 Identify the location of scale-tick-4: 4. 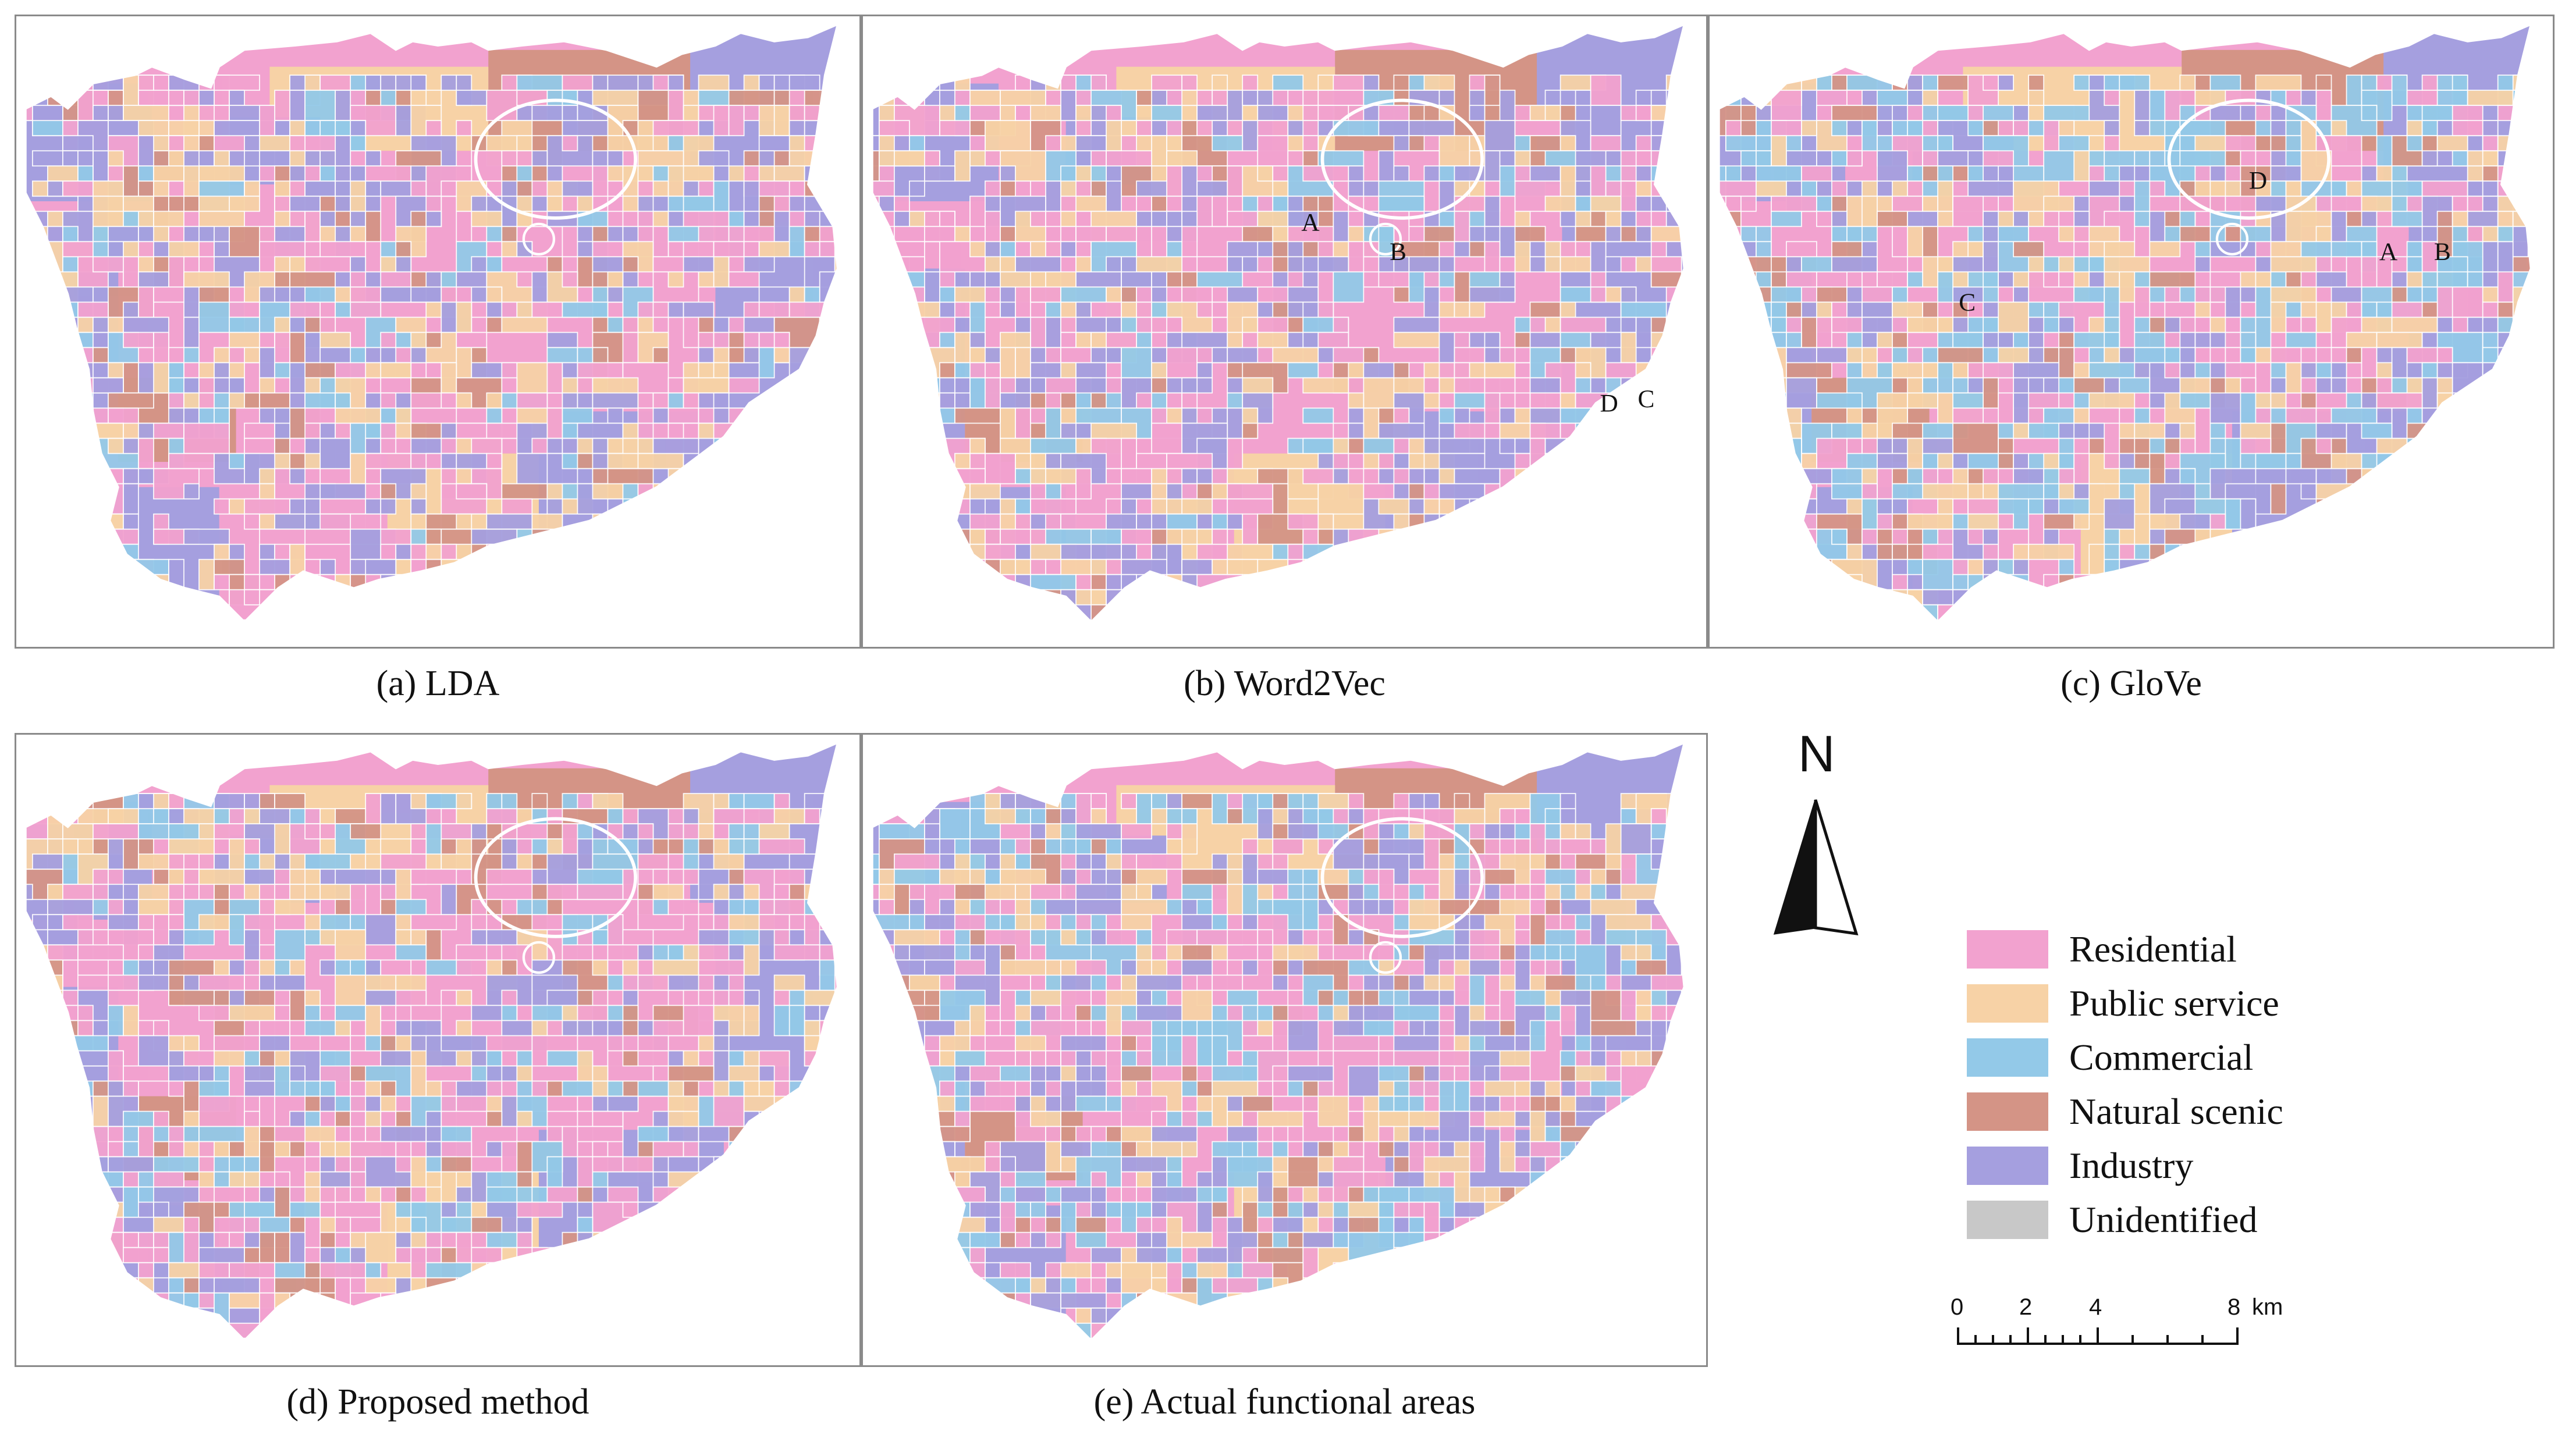
(2095, 1307).